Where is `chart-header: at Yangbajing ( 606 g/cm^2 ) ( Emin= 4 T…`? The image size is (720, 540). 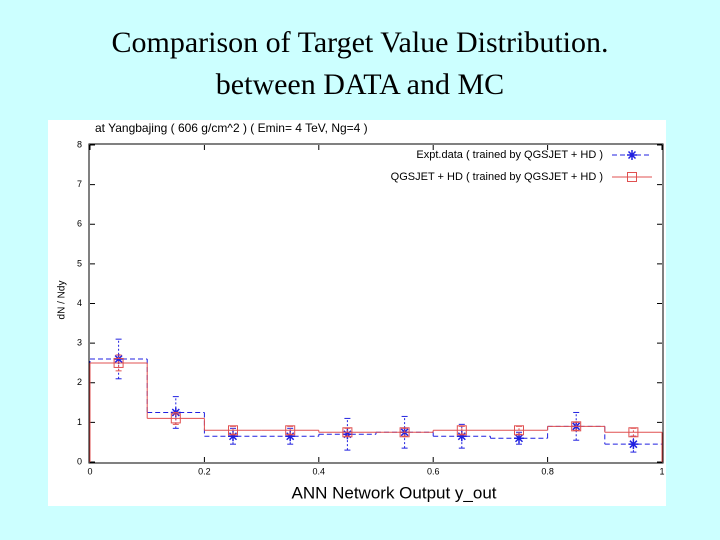
chart-header: at Yangbajing ( 606 g/cm^2 ) ( Emin= 4 T… is located at coordinates (231, 128).